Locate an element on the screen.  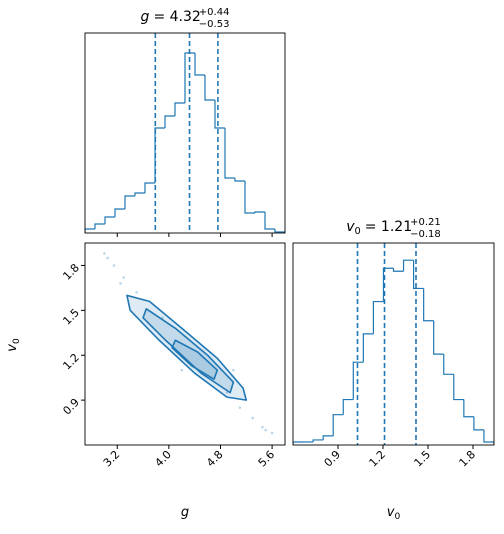
math-label: v0 = 1.21 is located at coordinates (379, 228).